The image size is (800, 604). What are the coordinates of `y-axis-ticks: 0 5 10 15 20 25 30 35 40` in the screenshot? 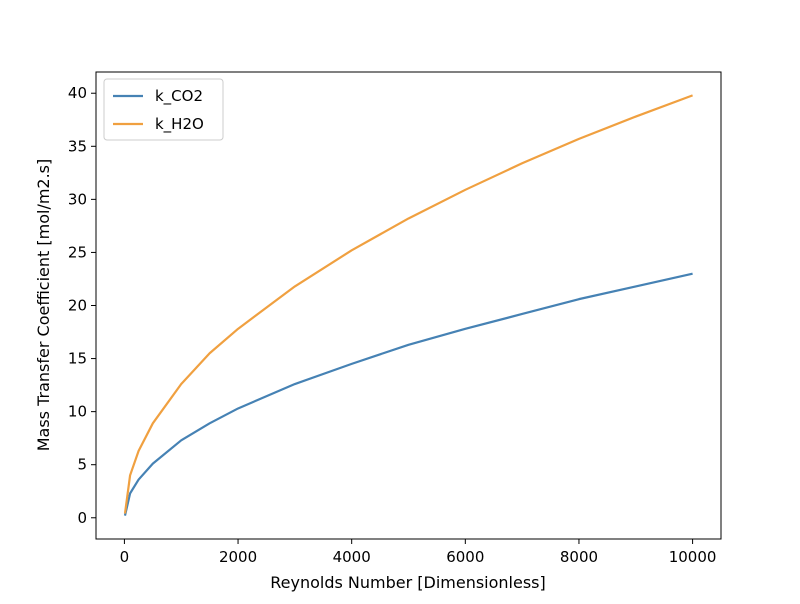 It's located at (82, 305).